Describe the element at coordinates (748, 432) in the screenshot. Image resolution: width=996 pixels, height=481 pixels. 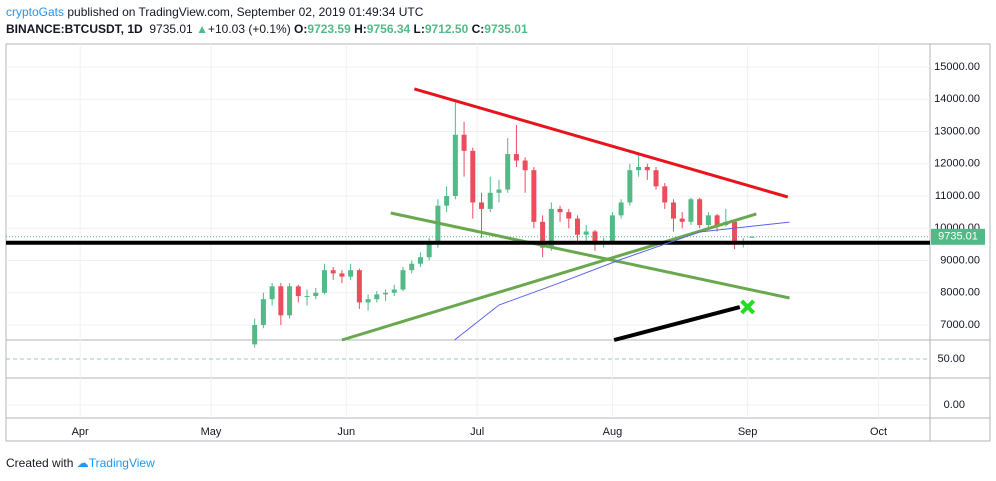
I see `x-tick-label: Sep` at that location.